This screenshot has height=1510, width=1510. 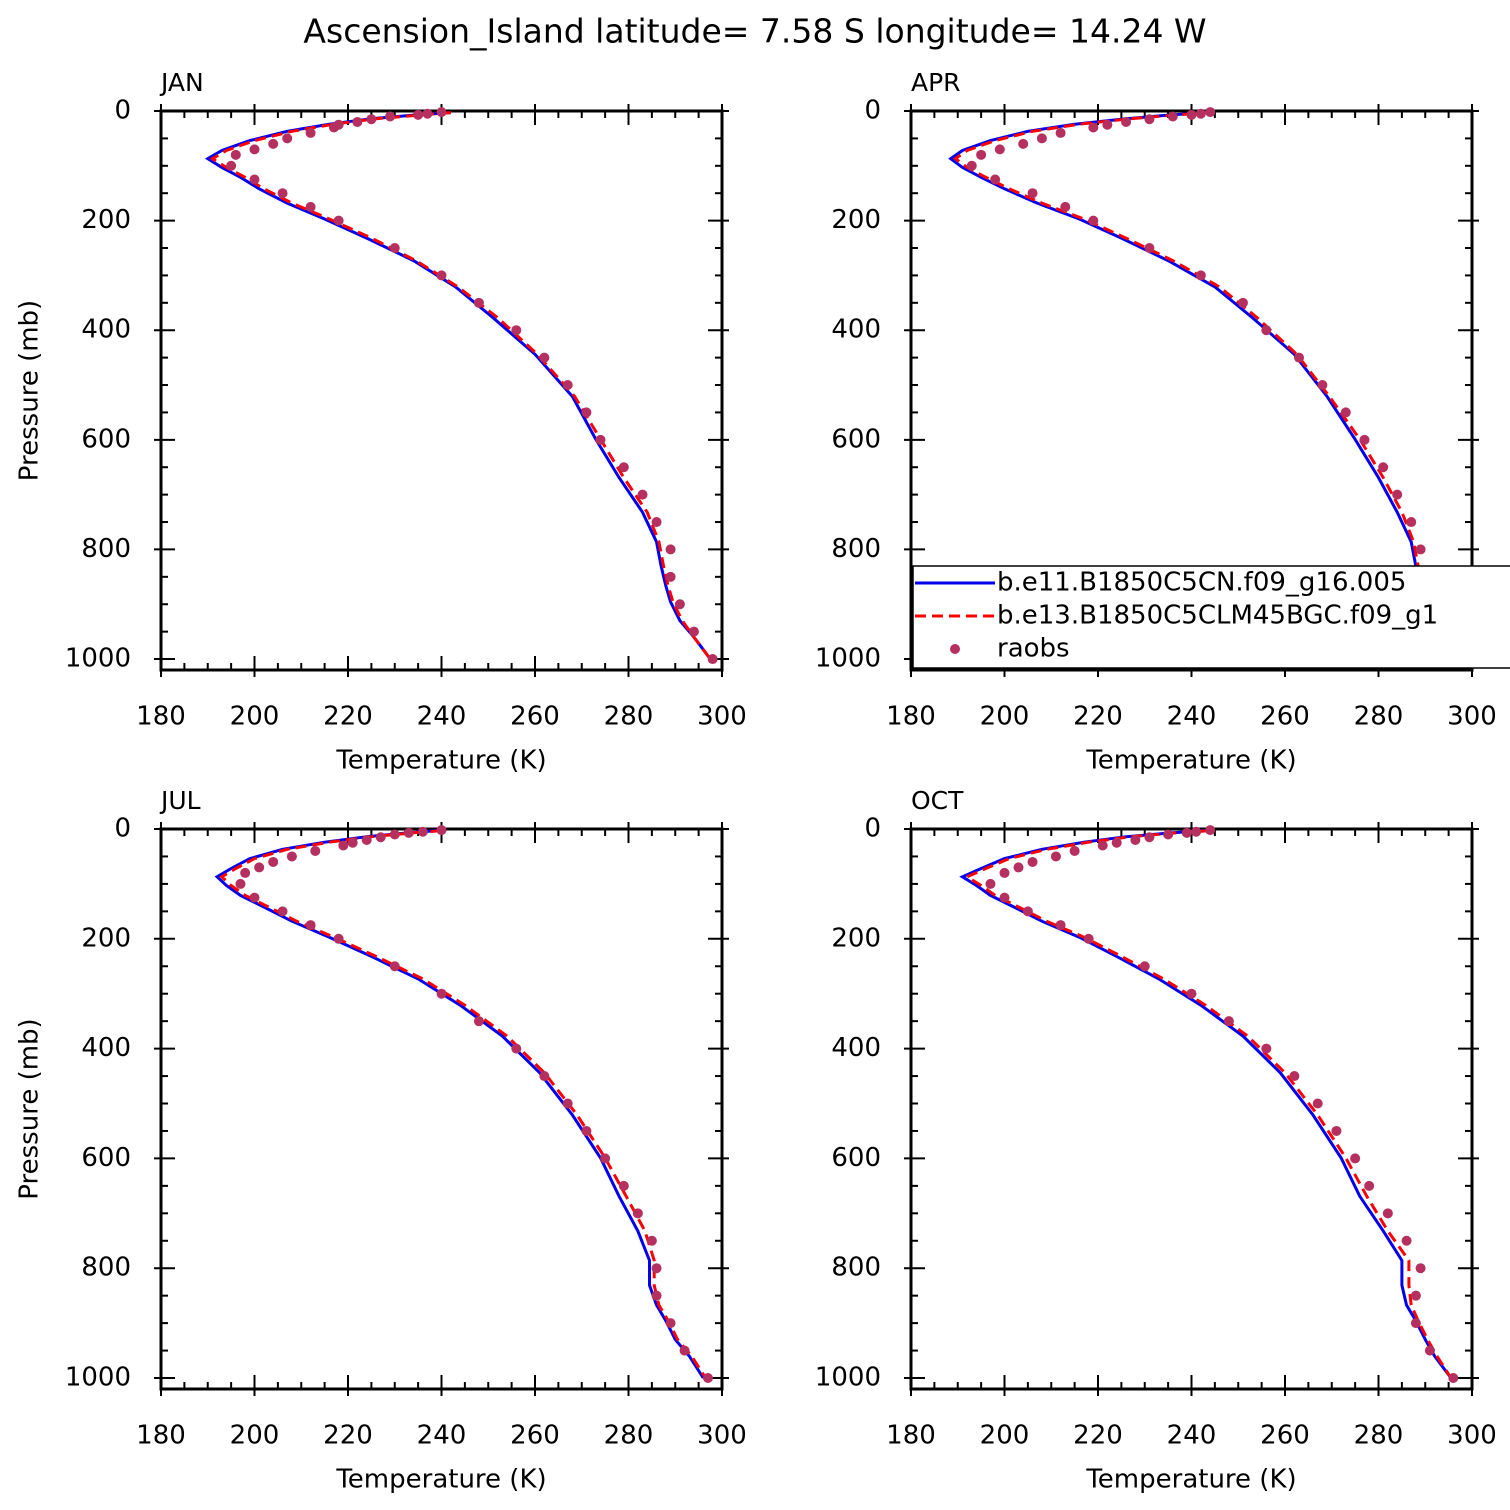 I want to click on x-tick-label: 300, so click(x=722, y=1436).